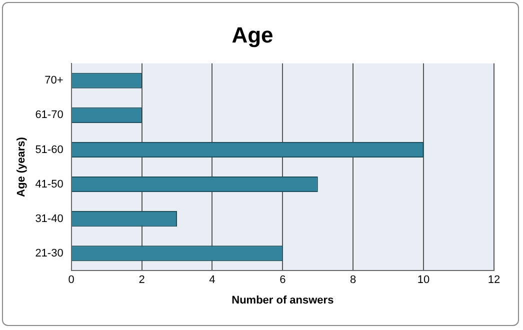  What do you see at coordinates (283, 300) in the screenshot?
I see `x-axis-title: Number of answers` at bounding box center [283, 300].